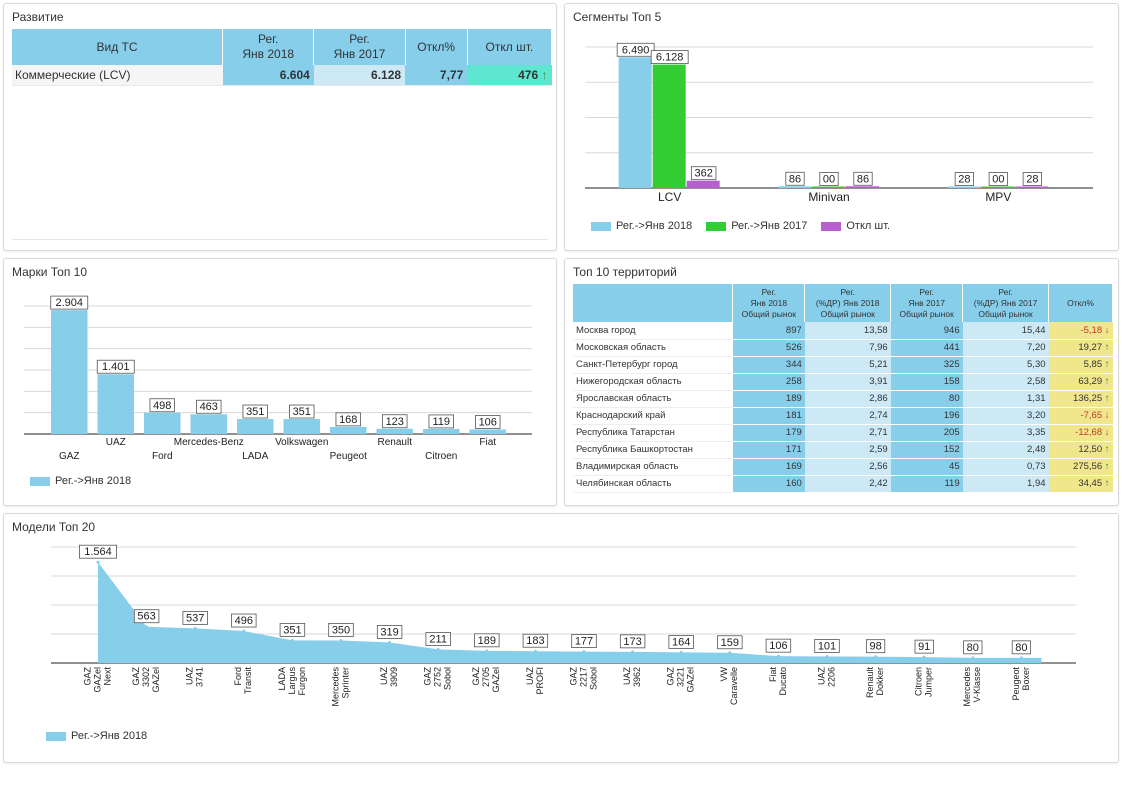  What do you see at coordinates (778, 645) in the screenshot?
I see `data-label: 106` at bounding box center [778, 645].